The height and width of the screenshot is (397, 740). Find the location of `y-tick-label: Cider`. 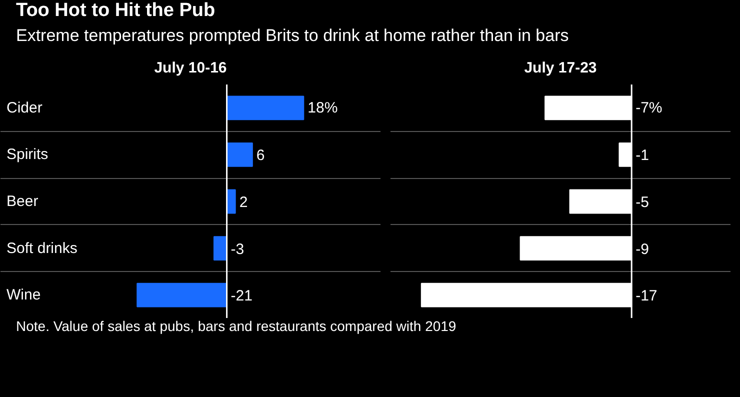

y-tick-label: Cider is located at coordinates (24, 107).